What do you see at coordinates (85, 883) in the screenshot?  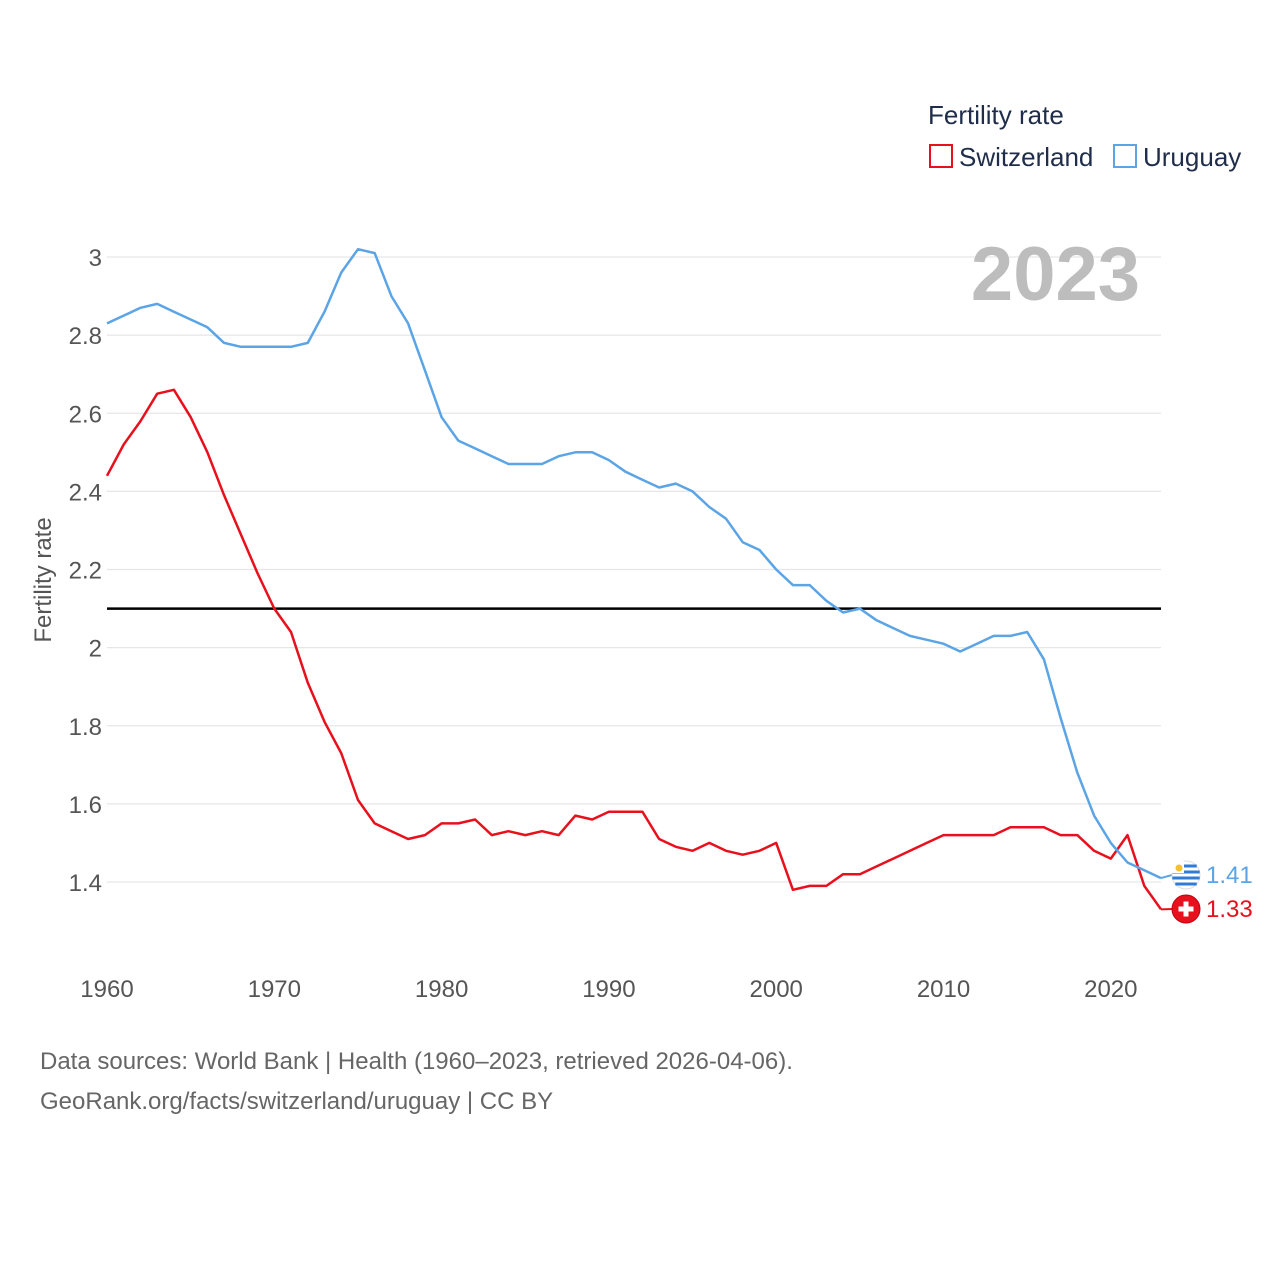 I see `y-tick-label: 1.4` at bounding box center [85, 883].